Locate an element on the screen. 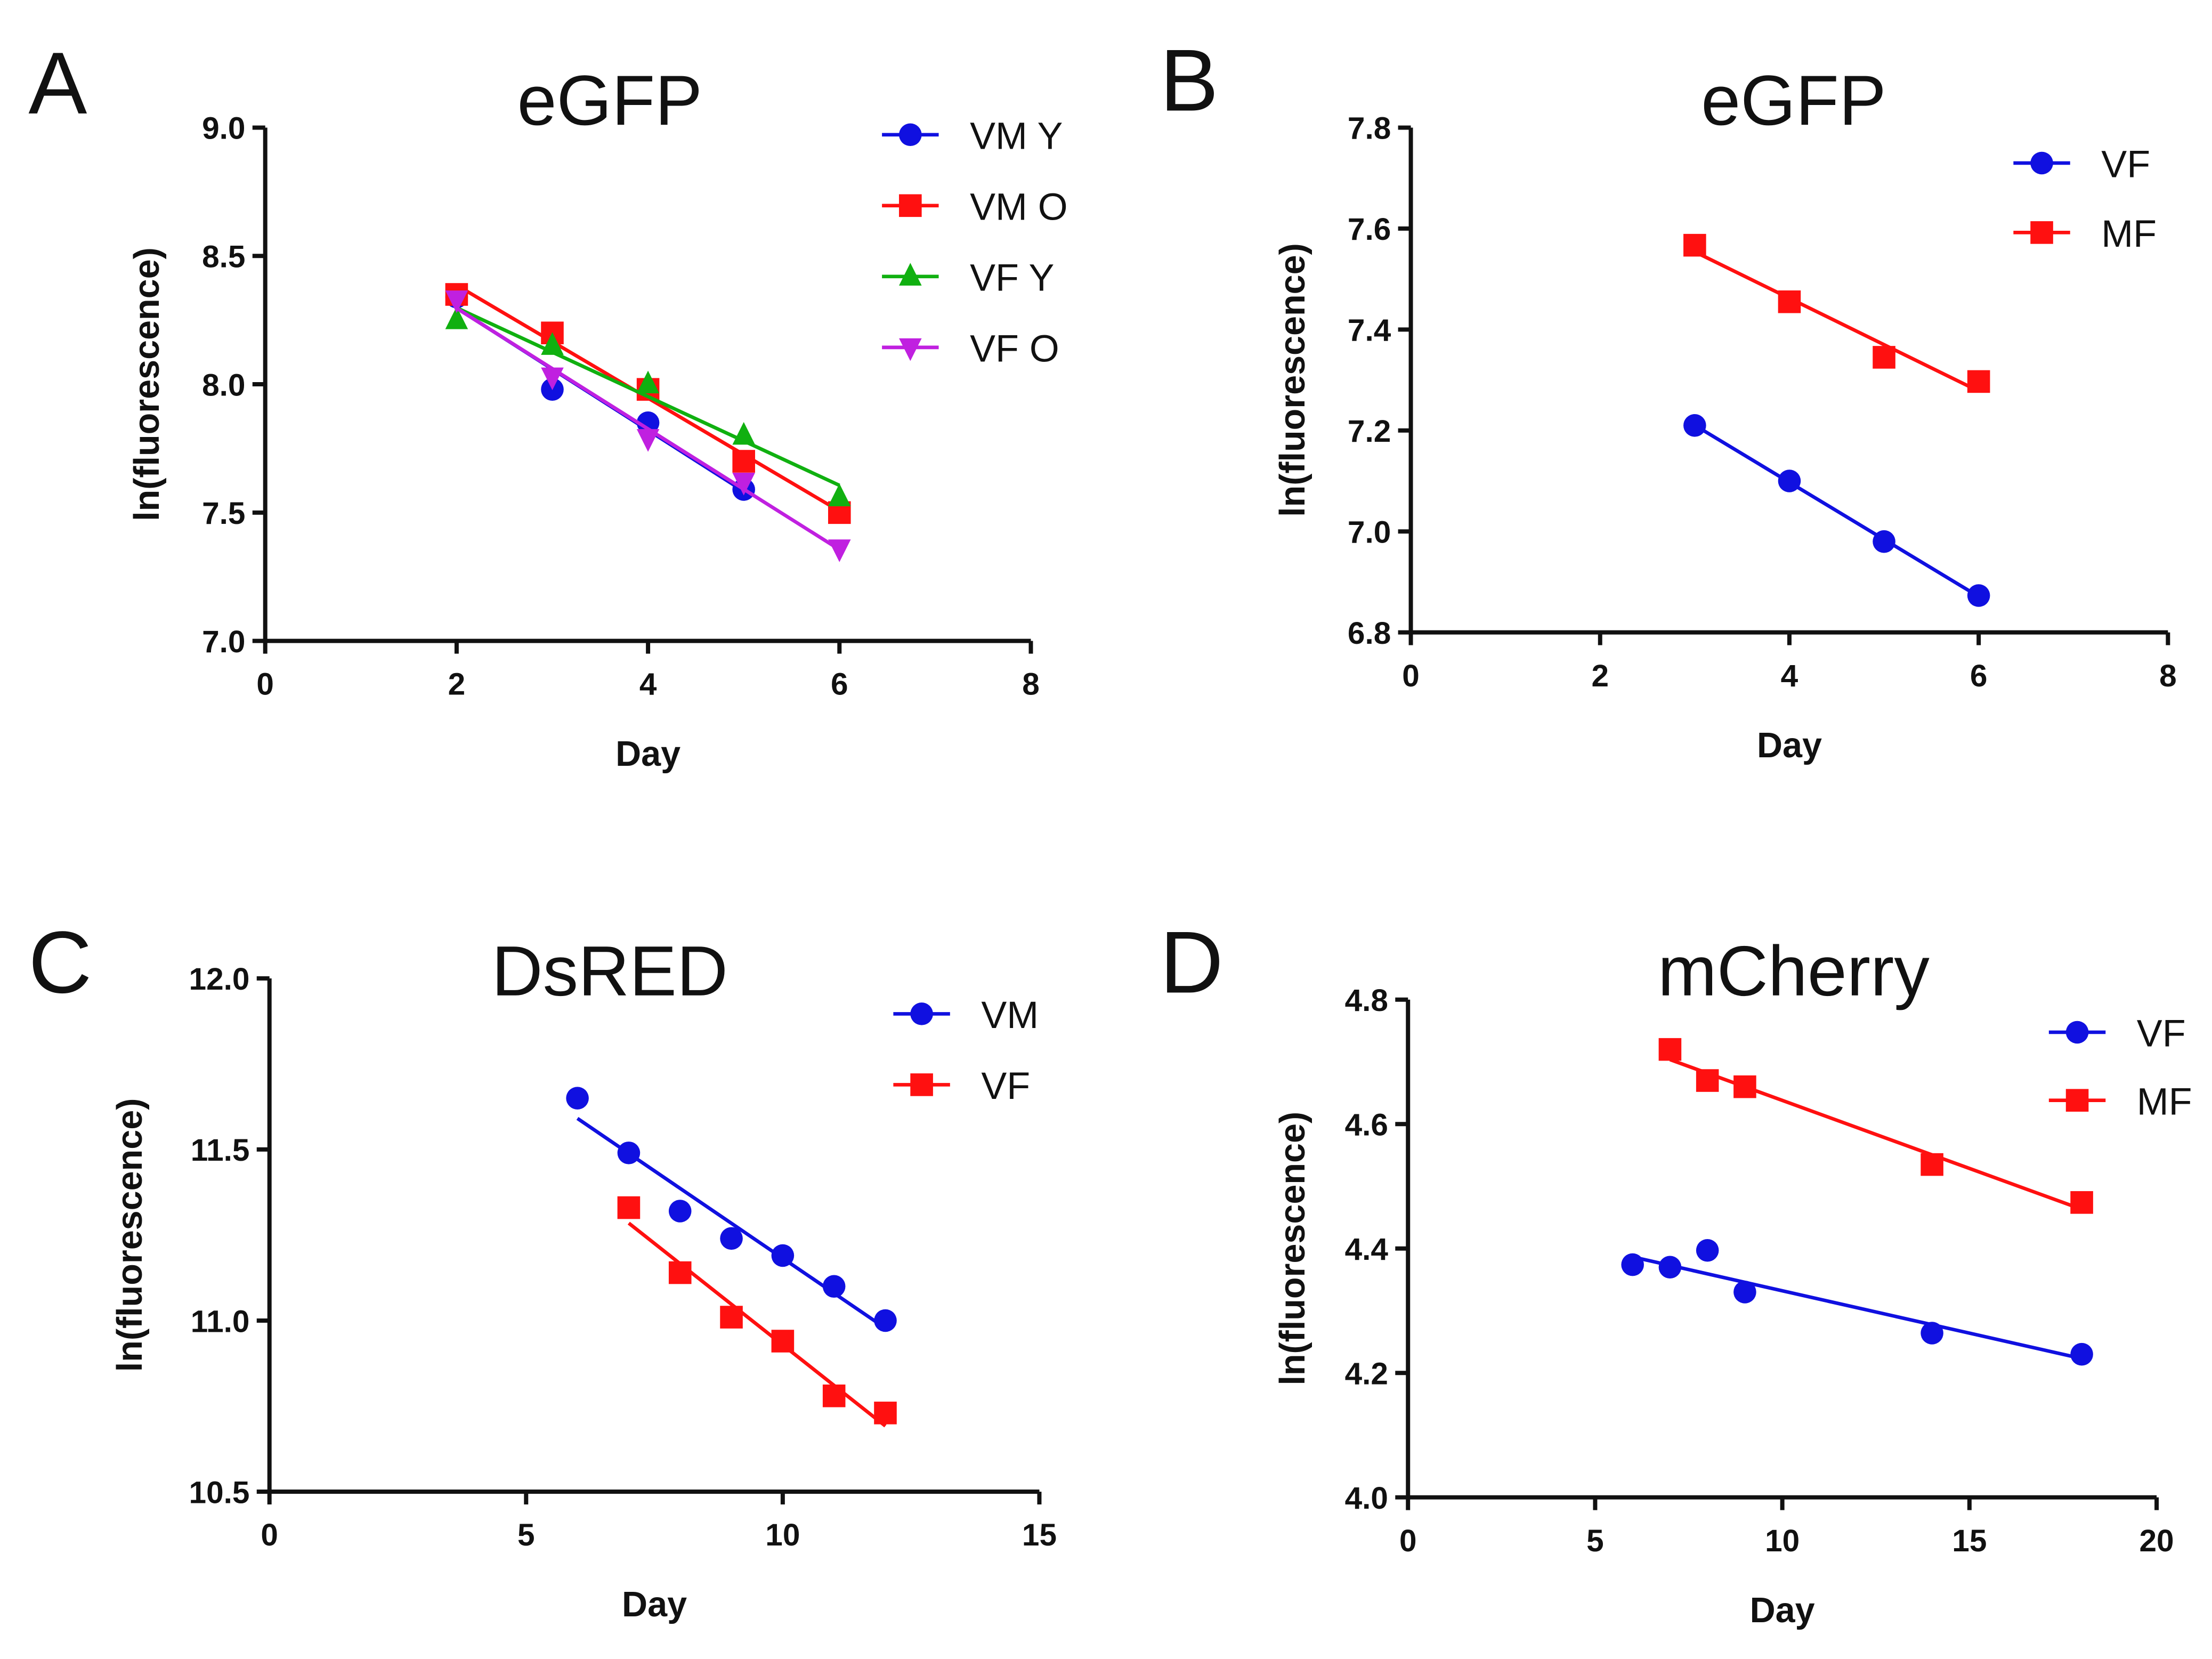 Image resolution: width=2212 pixels, height=1659 pixels. x-tick-label: 4 is located at coordinates (1789, 676).